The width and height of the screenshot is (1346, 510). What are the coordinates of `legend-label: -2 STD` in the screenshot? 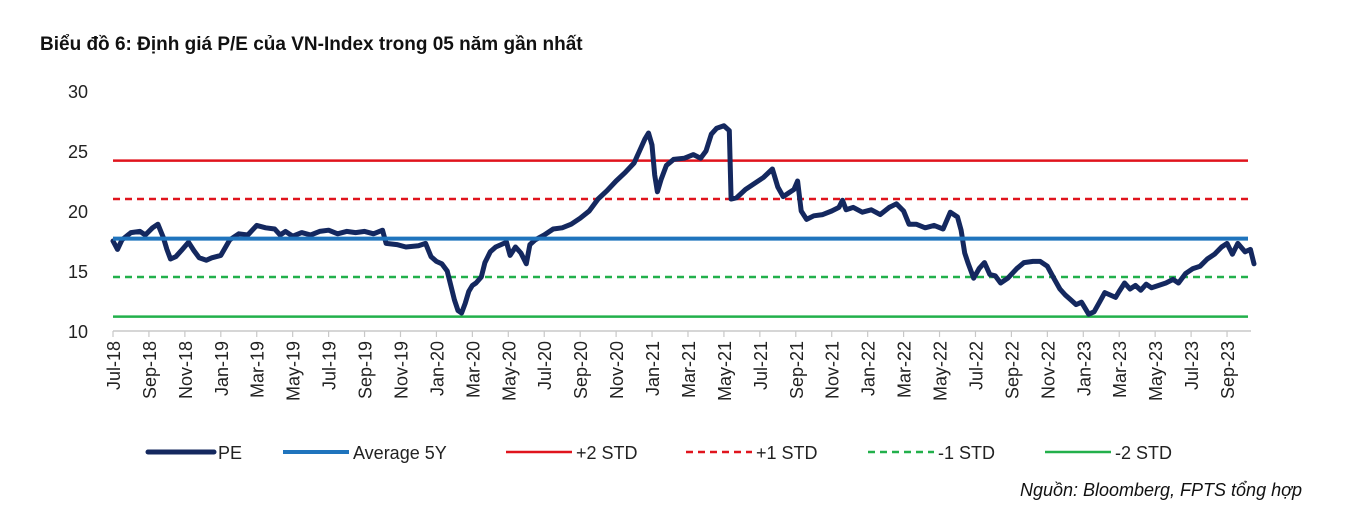 It's located at (1143, 453).